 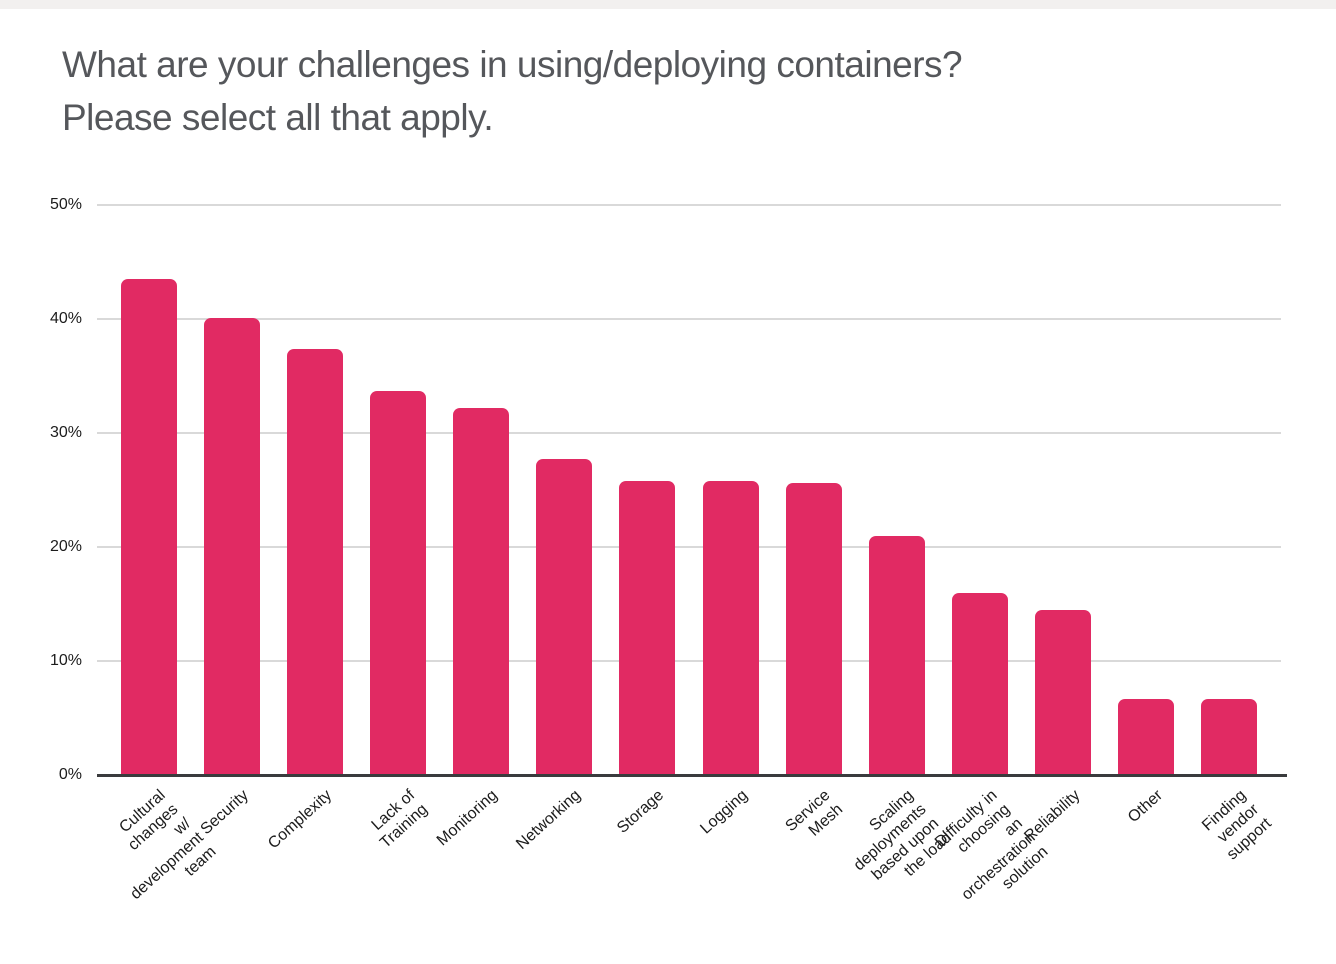 What do you see at coordinates (1237, 825) in the screenshot?
I see `x-axis-label: Finding vendor support` at bounding box center [1237, 825].